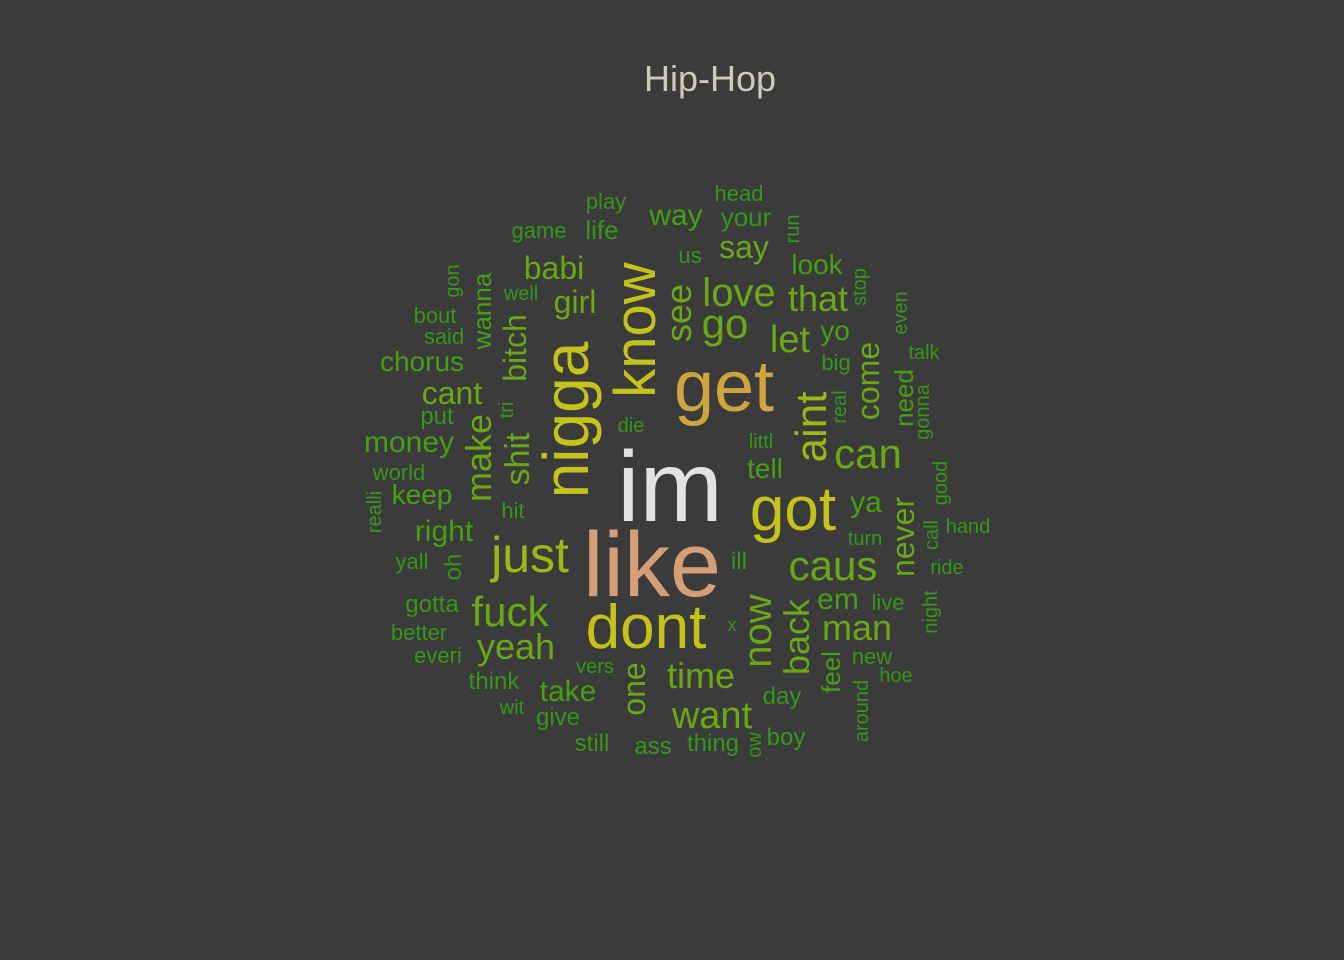 The width and height of the screenshot is (1344, 960). I want to click on word-us: us, so click(690, 255).